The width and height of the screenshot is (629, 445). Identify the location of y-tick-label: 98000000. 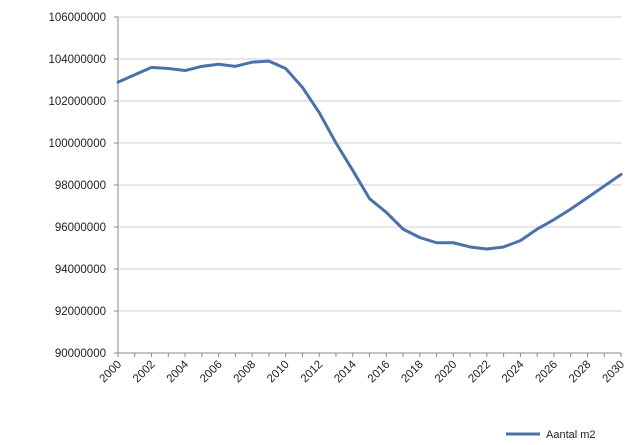
(80, 186).